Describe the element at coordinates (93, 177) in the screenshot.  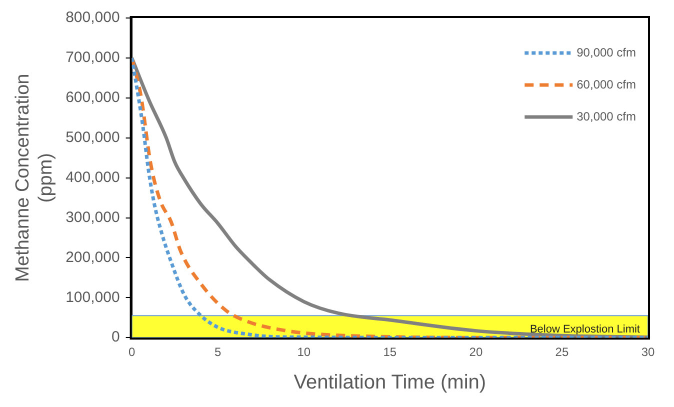
I see `y-tick-label: 400,000` at that location.